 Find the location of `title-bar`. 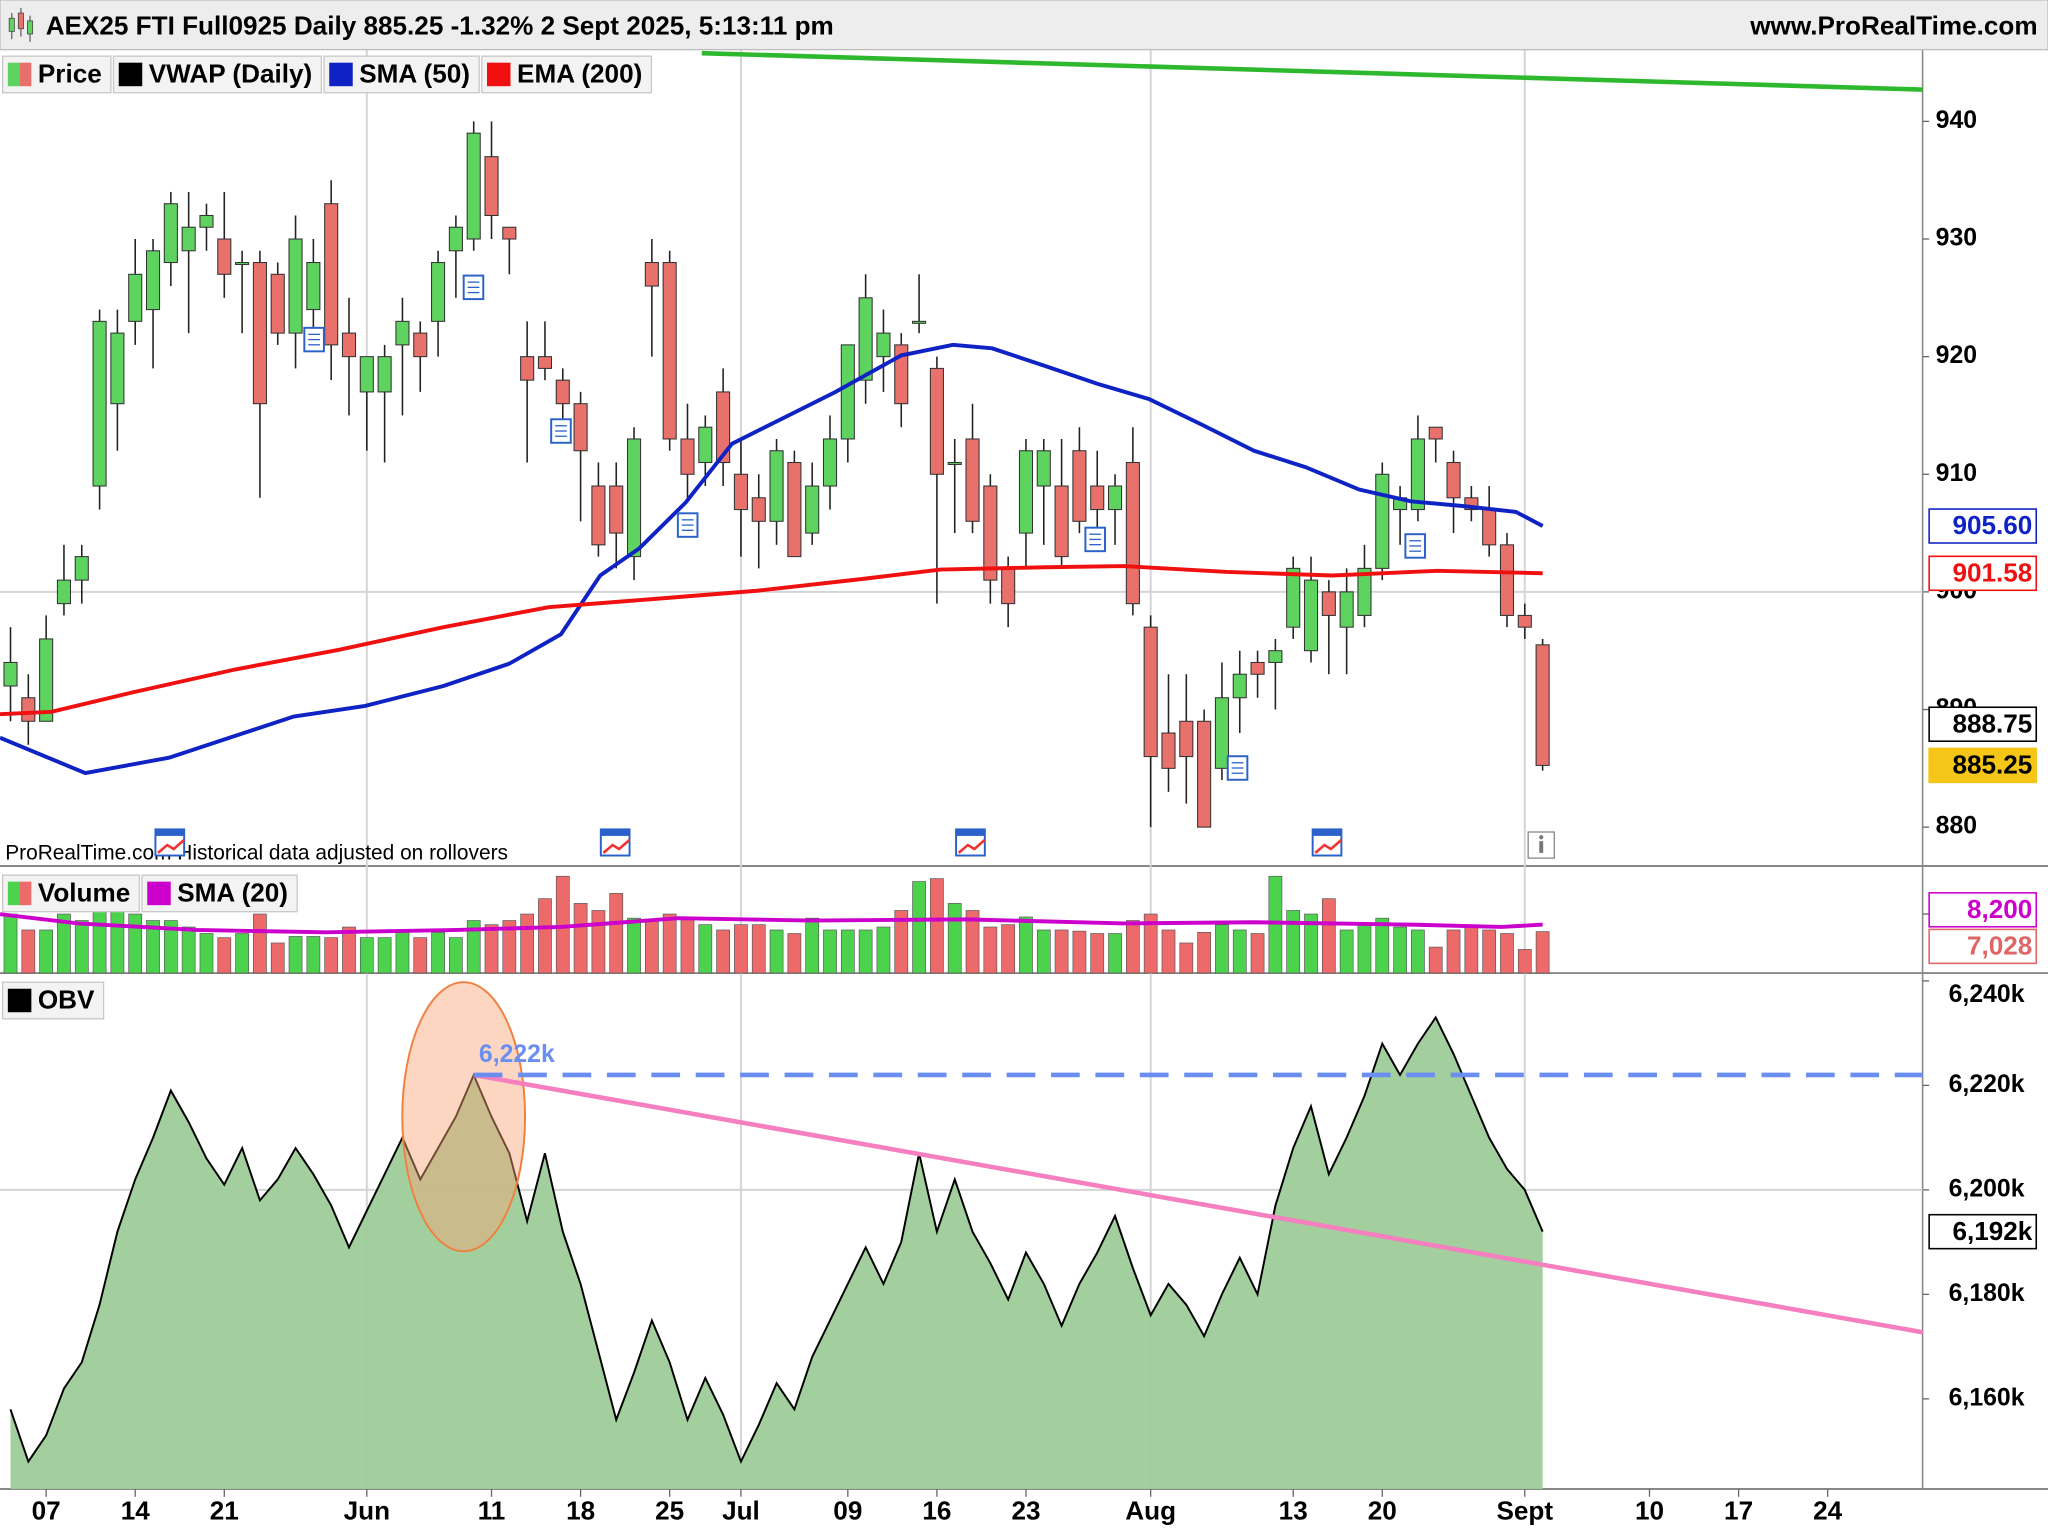

title-bar is located at coordinates (1024, 25).